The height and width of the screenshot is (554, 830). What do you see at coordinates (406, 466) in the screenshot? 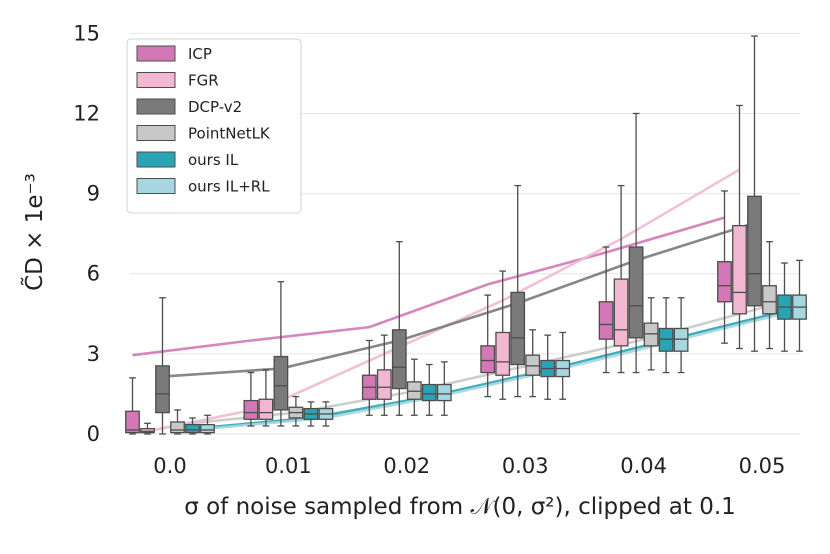
I see `x-tick-label: 0.02` at bounding box center [406, 466].